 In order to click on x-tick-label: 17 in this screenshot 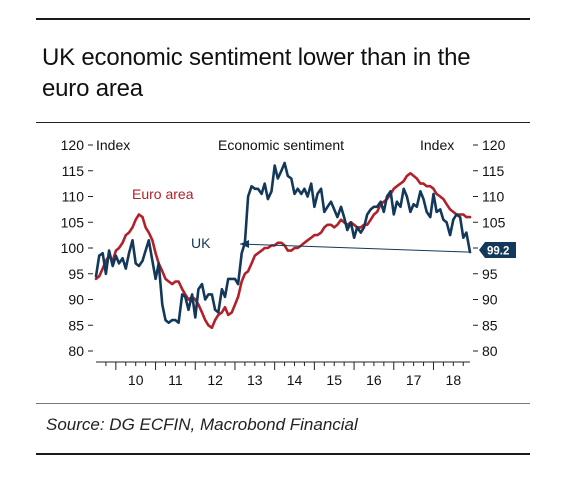, I will do `click(414, 380)`.